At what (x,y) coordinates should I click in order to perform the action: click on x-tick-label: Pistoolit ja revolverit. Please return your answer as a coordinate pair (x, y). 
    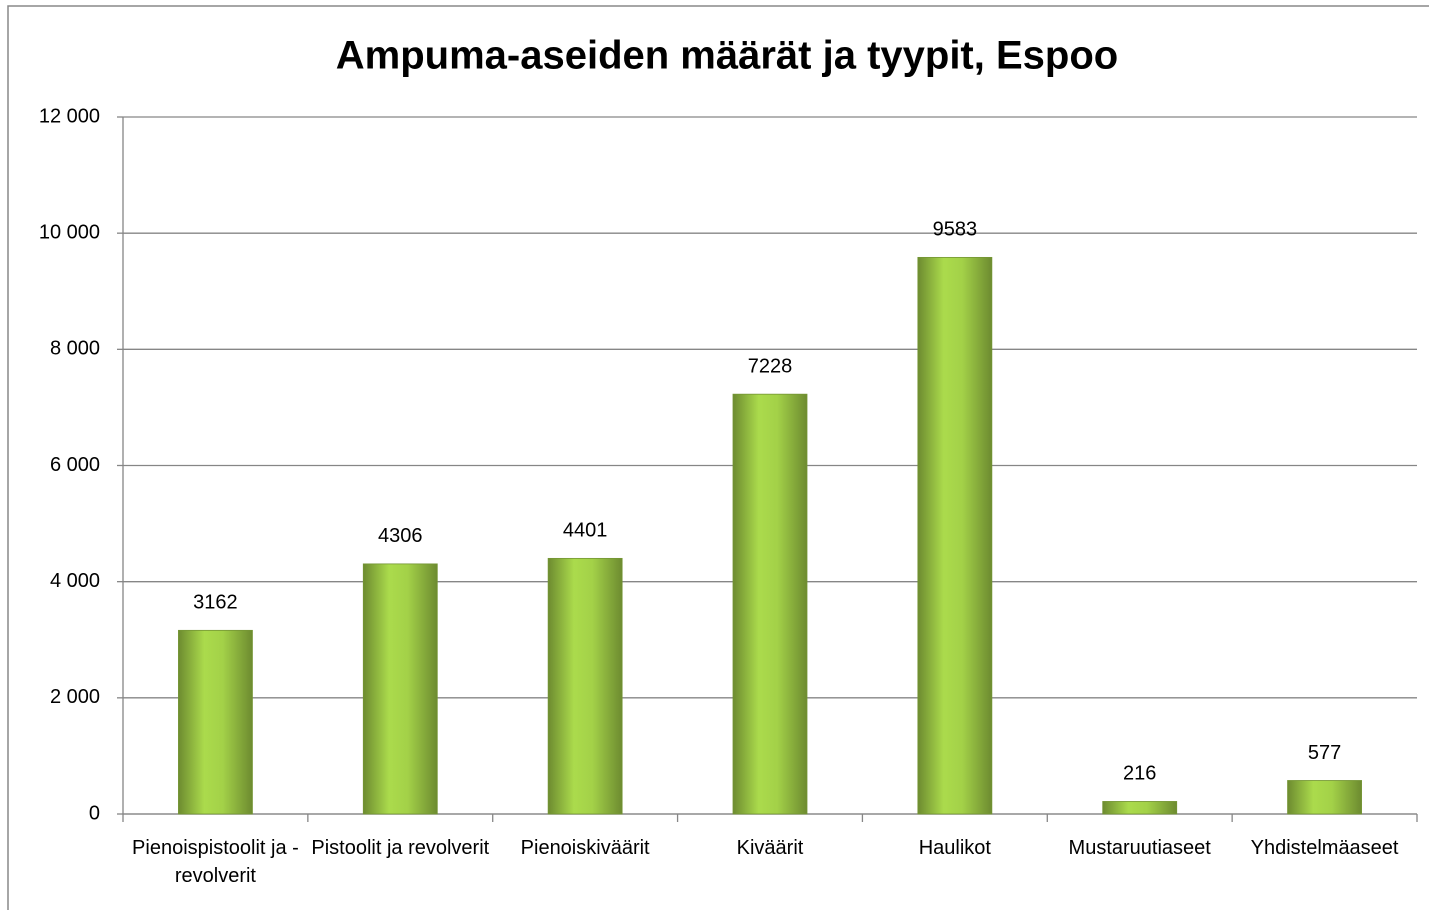
    Looking at the image, I should click on (400, 848).